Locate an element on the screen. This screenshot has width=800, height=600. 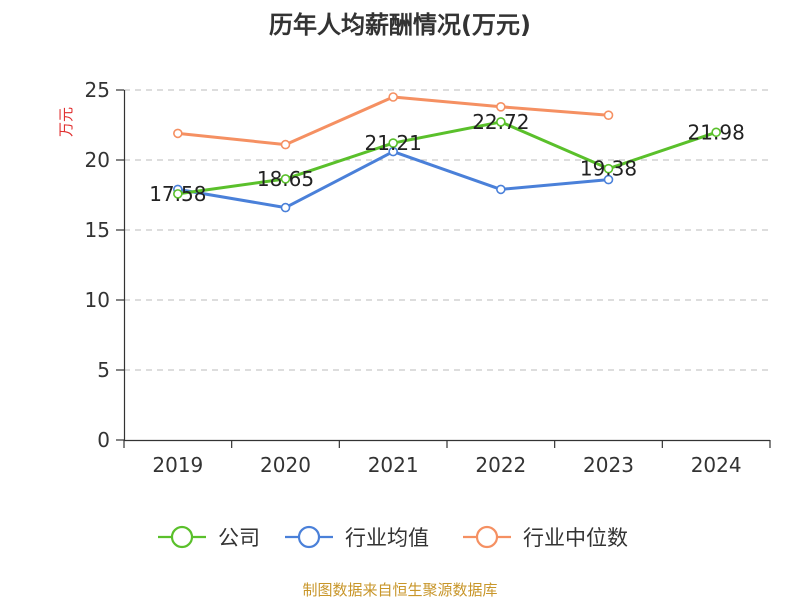
legend-label: 行业中位数 is located at coordinates (575, 538).